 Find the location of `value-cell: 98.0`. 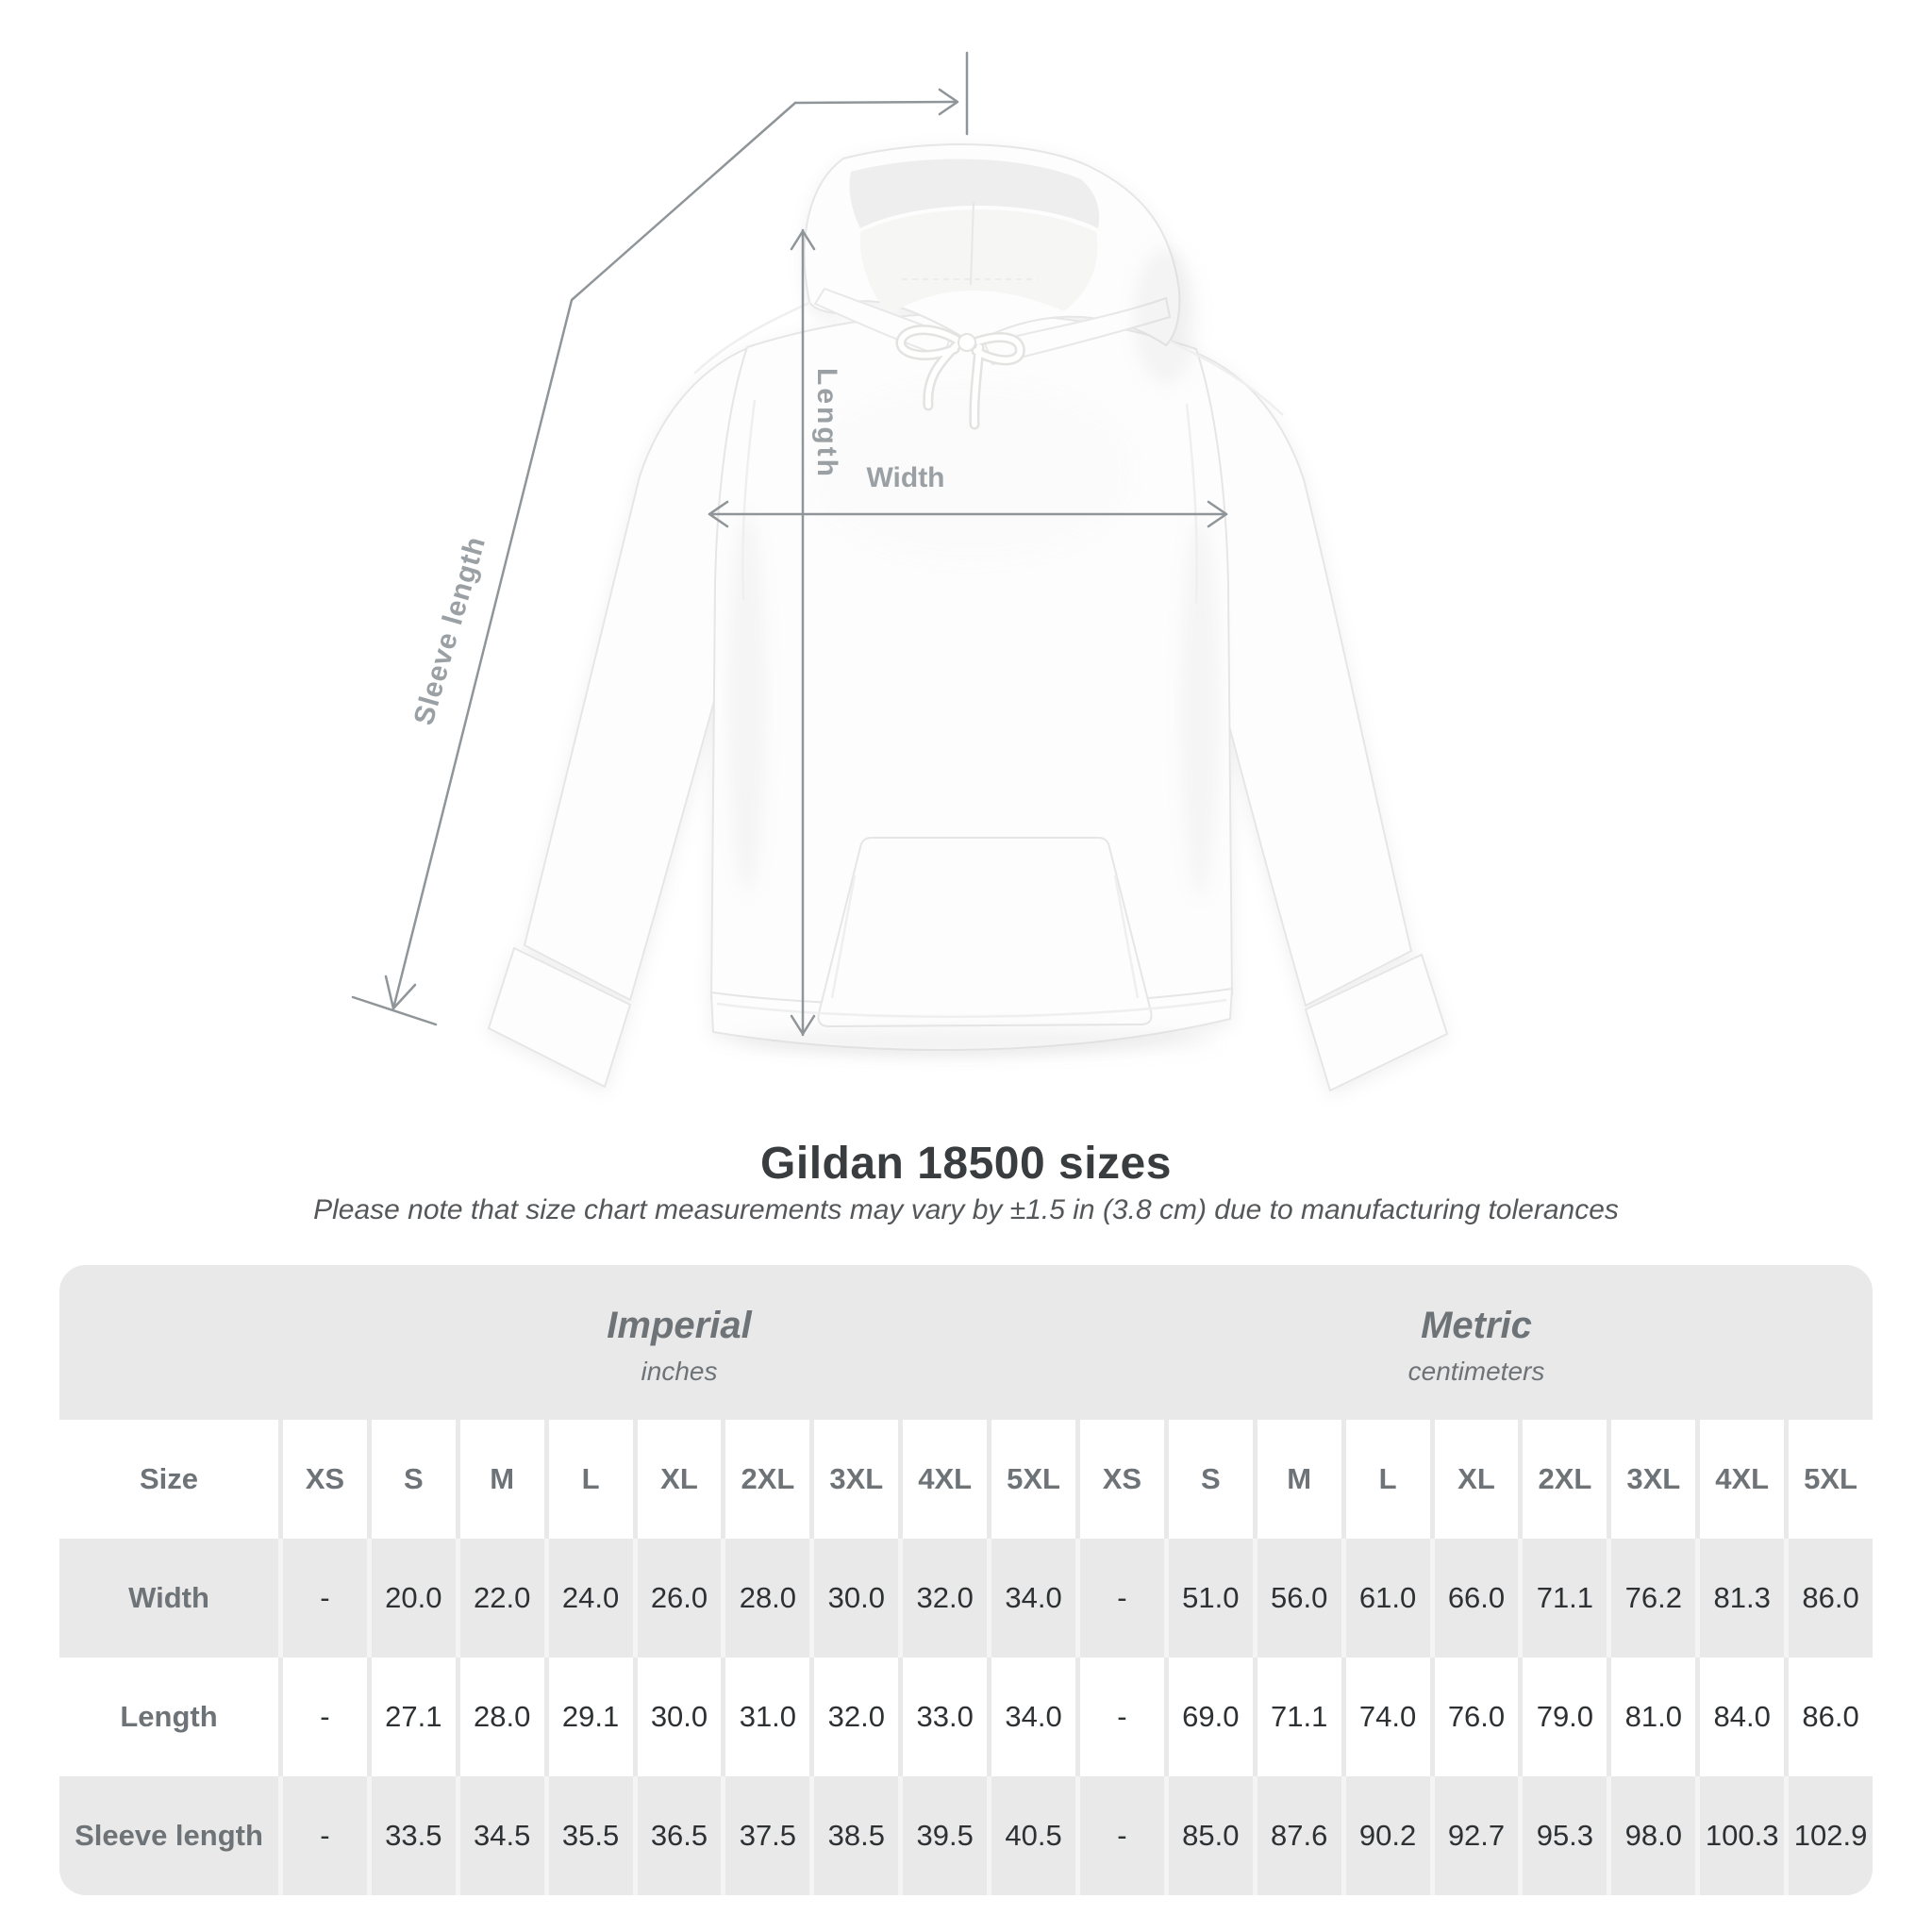

value-cell: 98.0 is located at coordinates (1653, 1836).